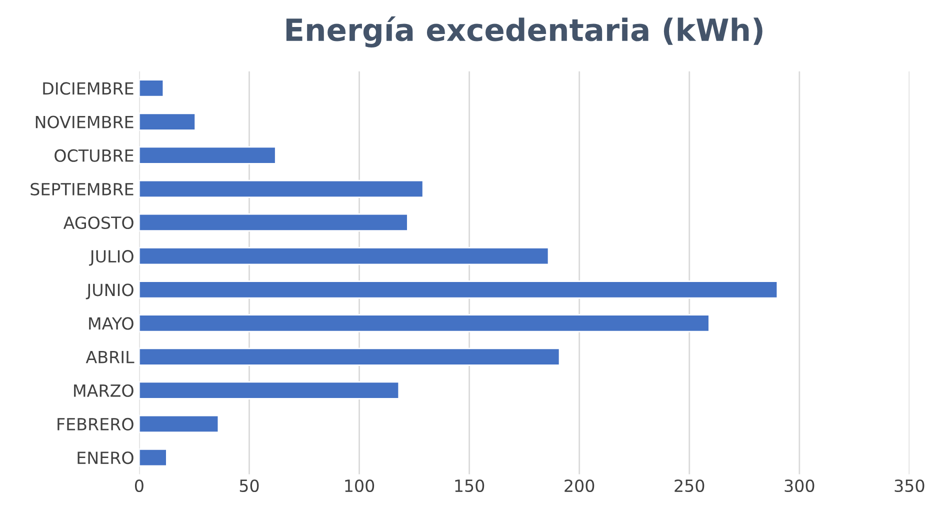 The width and height of the screenshot is (928, 510). What do you see at coordinates (111, 258) in the screenshot?
I see `y-tick-label: JULIO` at bounding box center [111, 258].